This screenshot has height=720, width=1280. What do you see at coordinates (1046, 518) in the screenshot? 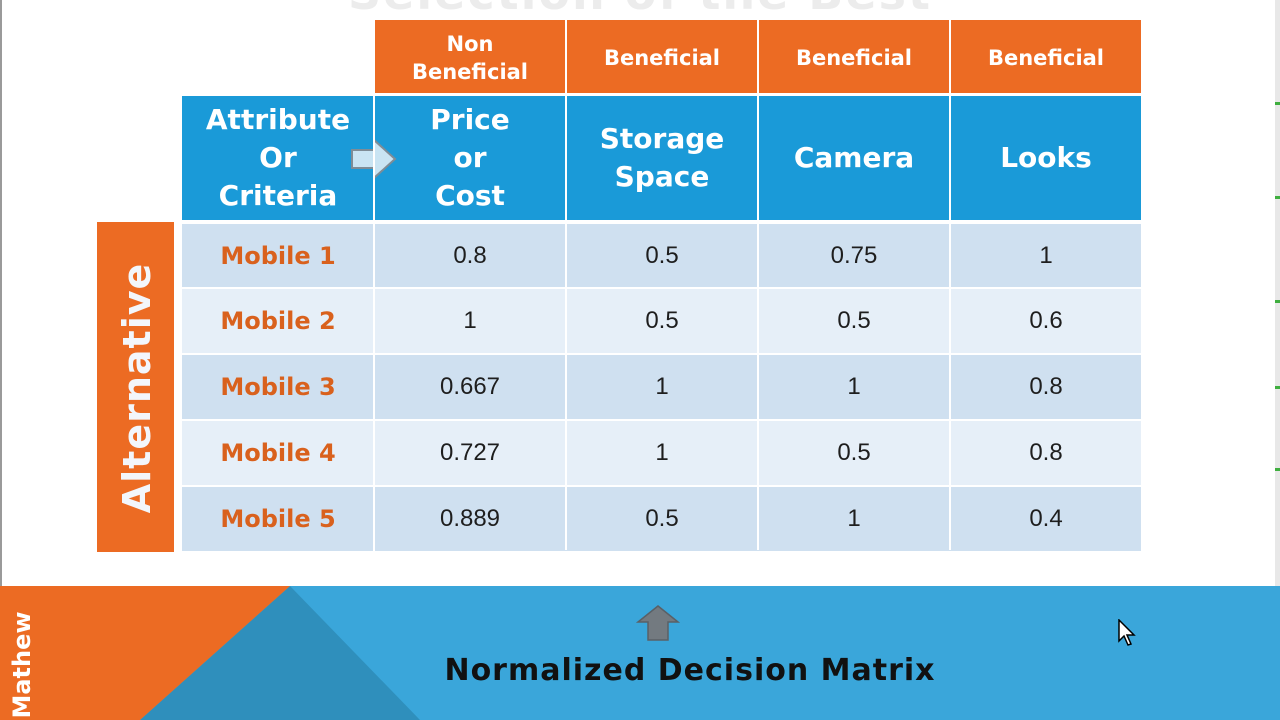
I see `value-cell: 0.4` at bounding box center [1046, 518].